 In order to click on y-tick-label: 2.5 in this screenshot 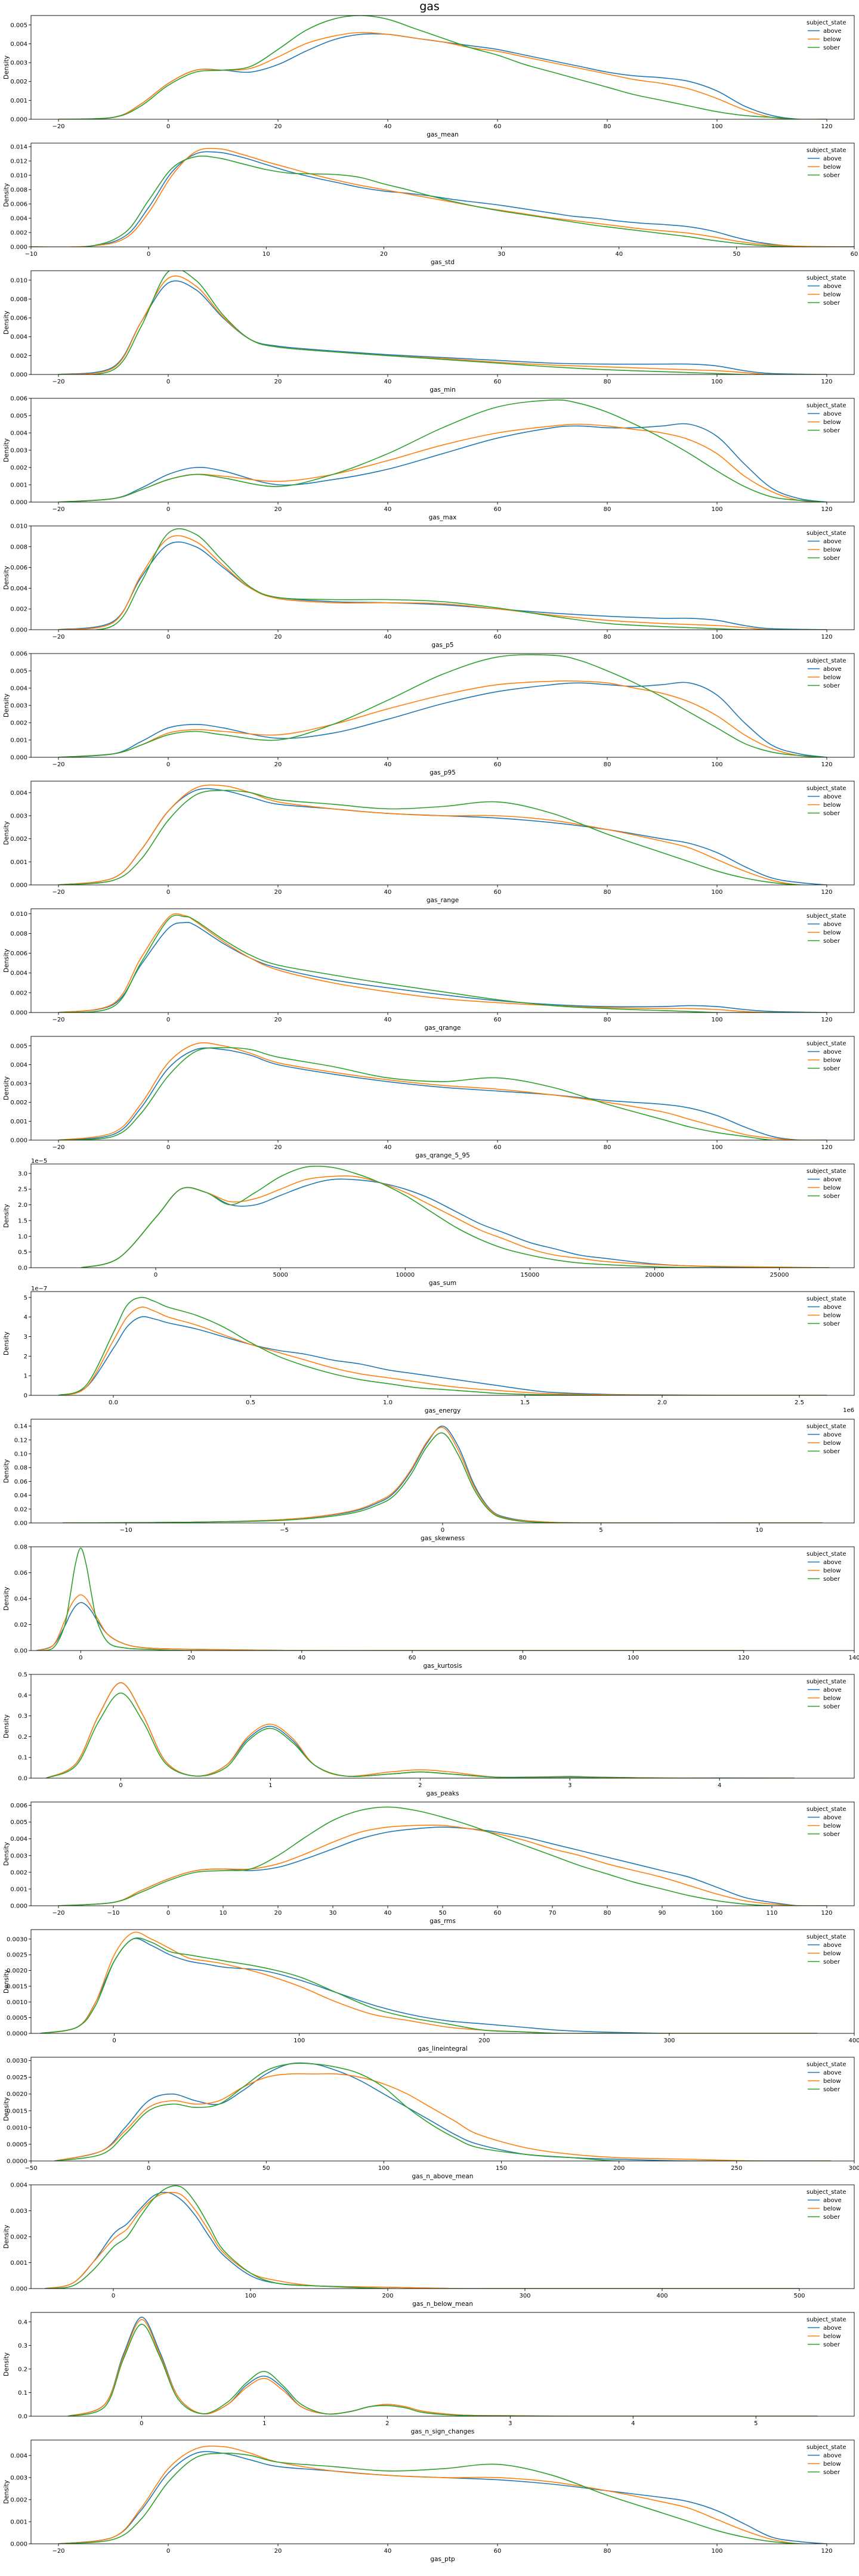, I will do `click(22, 1190)`.